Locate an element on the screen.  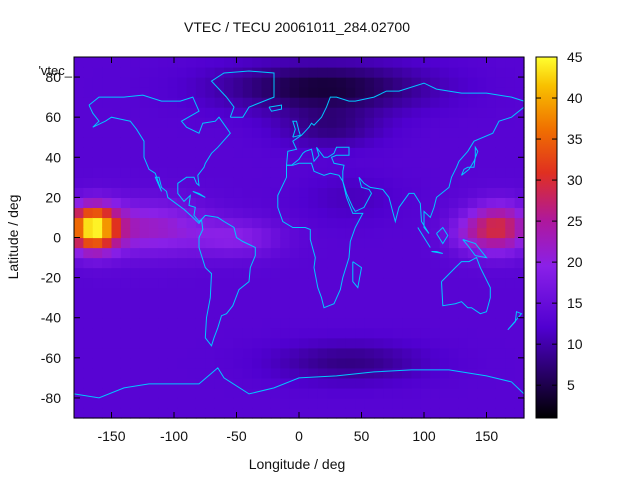
coastline is located at coordinates (470, 160).